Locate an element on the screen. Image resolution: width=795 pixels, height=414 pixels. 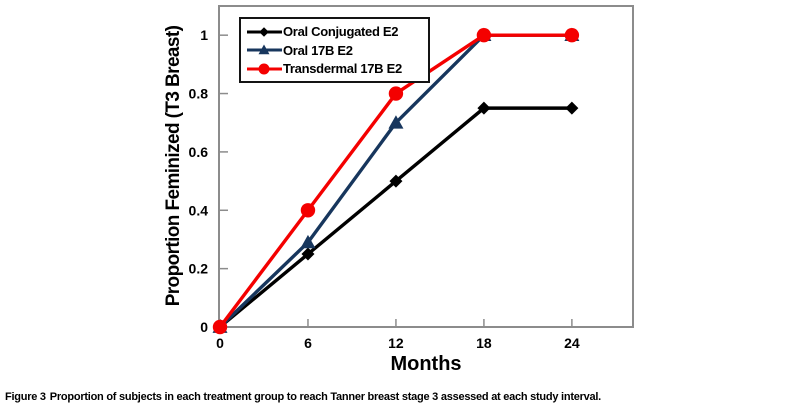
legend-item-label: Oral 17B E2 is located at coordinates (318, 50).